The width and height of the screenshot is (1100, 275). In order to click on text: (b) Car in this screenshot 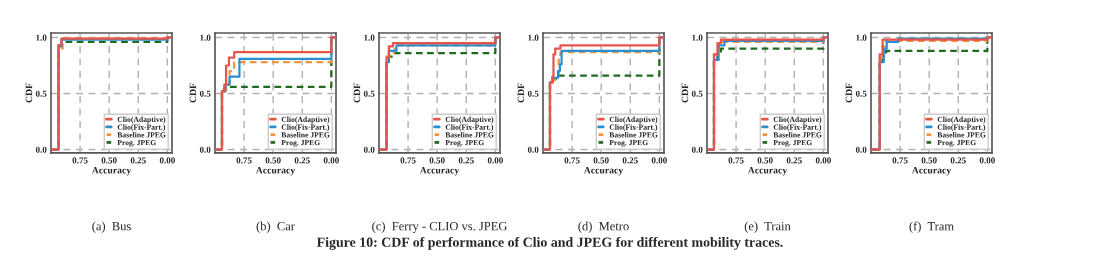, I will do `click(275, 227)`.